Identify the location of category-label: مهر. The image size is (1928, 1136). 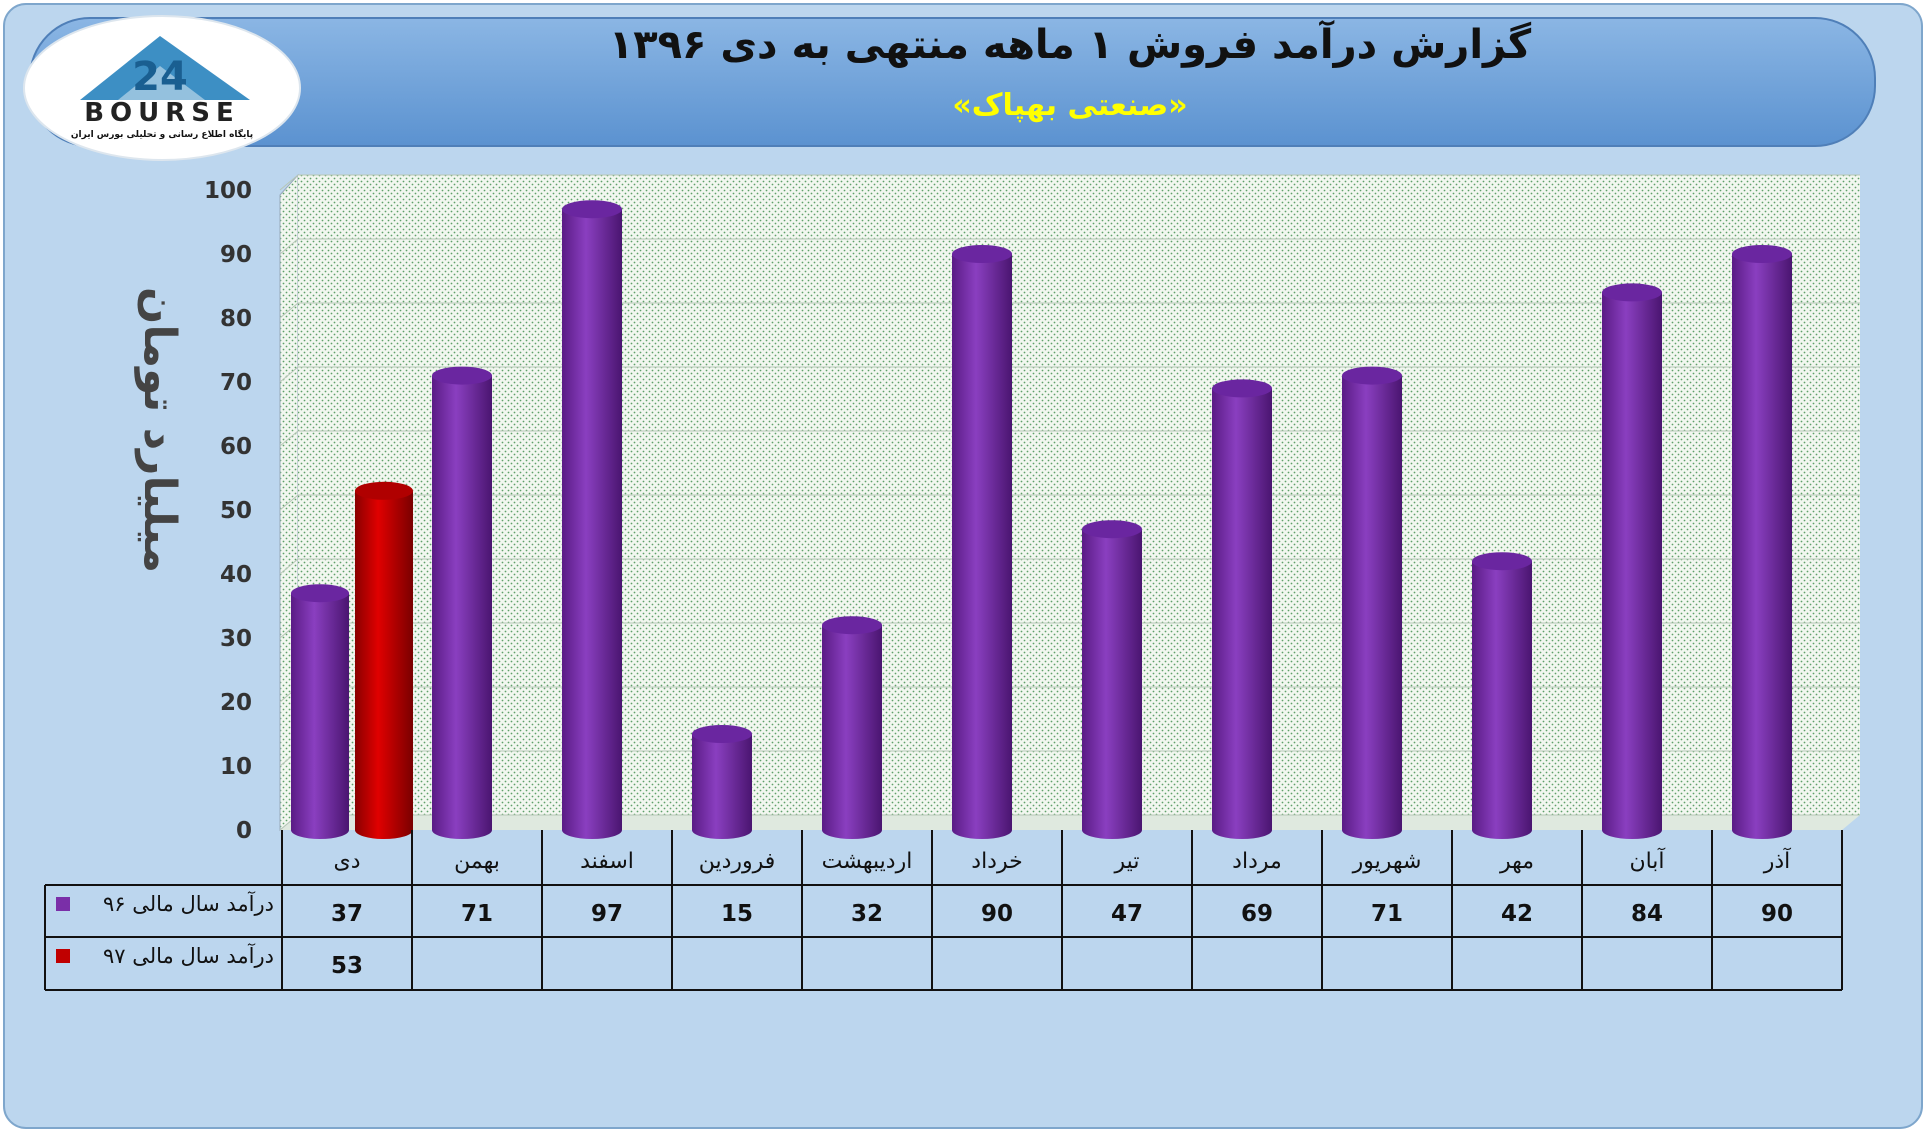
(1516, 861).